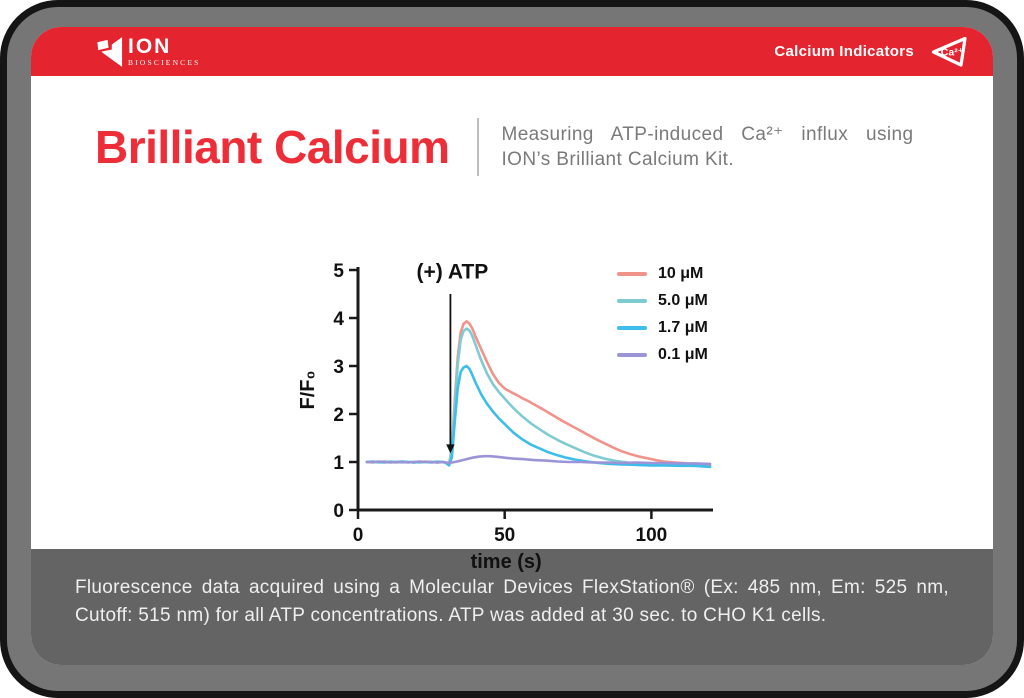 This screenshot has width=1024, height=698. What do you see at coordinates (272, 146) in the screenshot?
I see `page-title: Brilliant Calcium` at bounding box center [272, 146].